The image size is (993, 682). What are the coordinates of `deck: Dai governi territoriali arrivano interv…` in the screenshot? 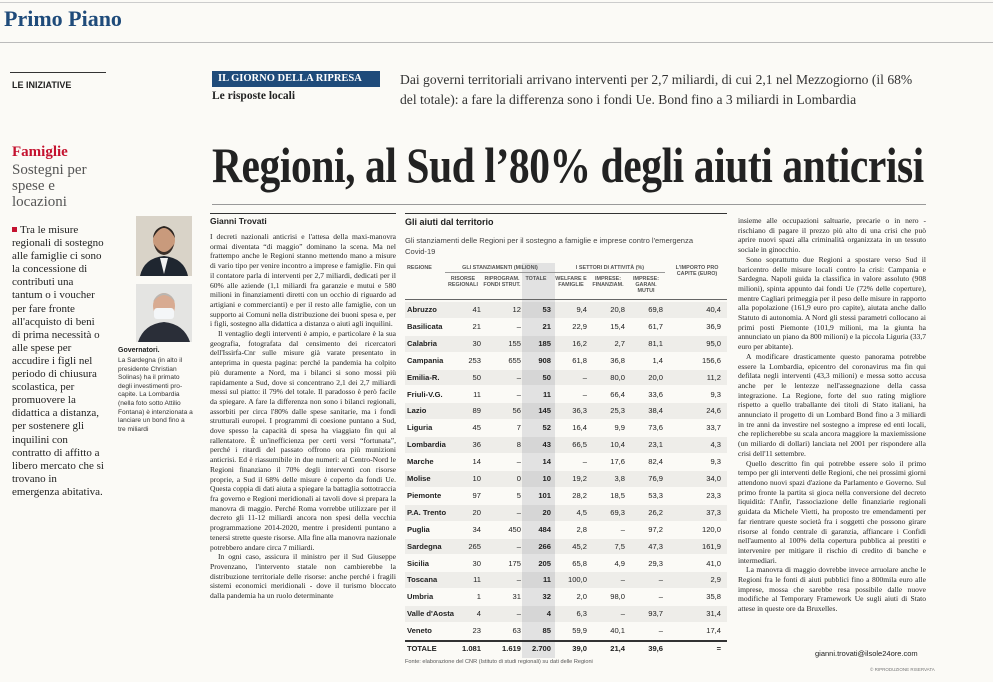 It's located at (656, 89).